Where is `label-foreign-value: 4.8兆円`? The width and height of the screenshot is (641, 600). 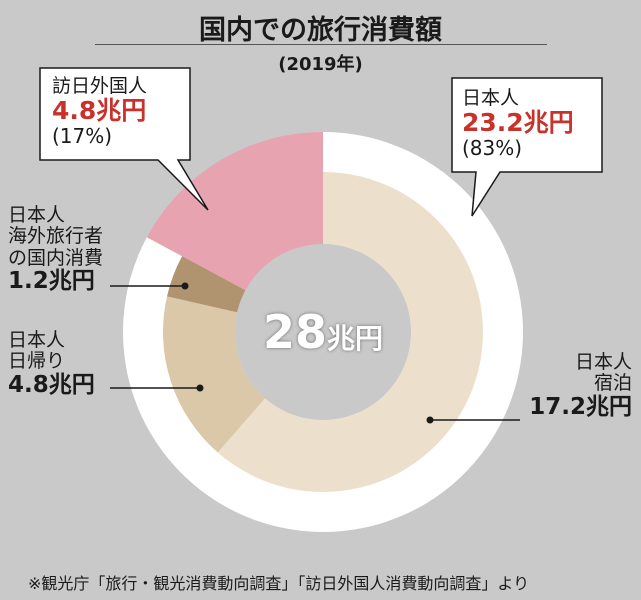 label-foreign-value: 4.8兆円 is located at coordinates (99, 111).